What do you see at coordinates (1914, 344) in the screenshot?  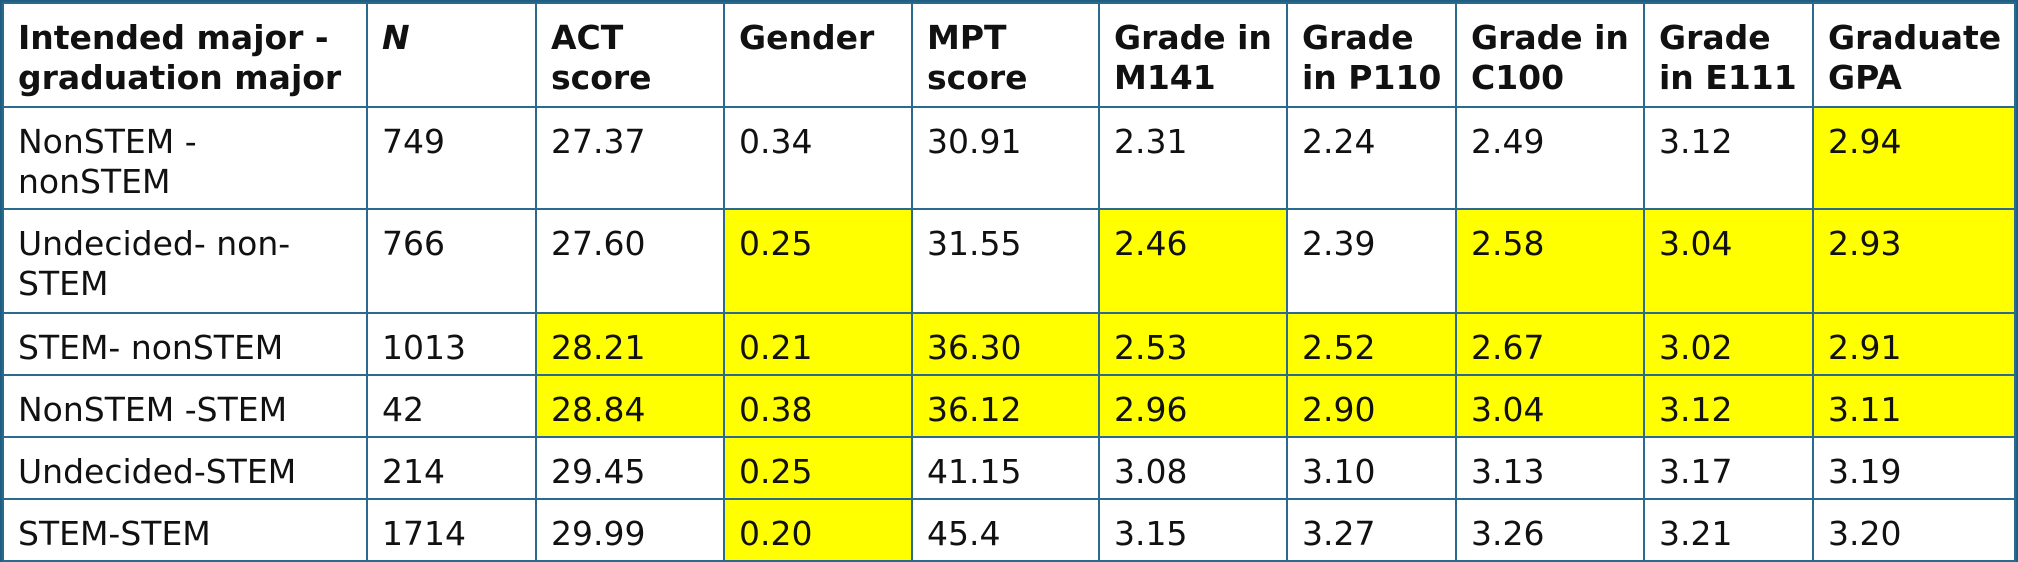 I see `cell-graduate-gpa: 2.91` at bounding box center [1914, 344].